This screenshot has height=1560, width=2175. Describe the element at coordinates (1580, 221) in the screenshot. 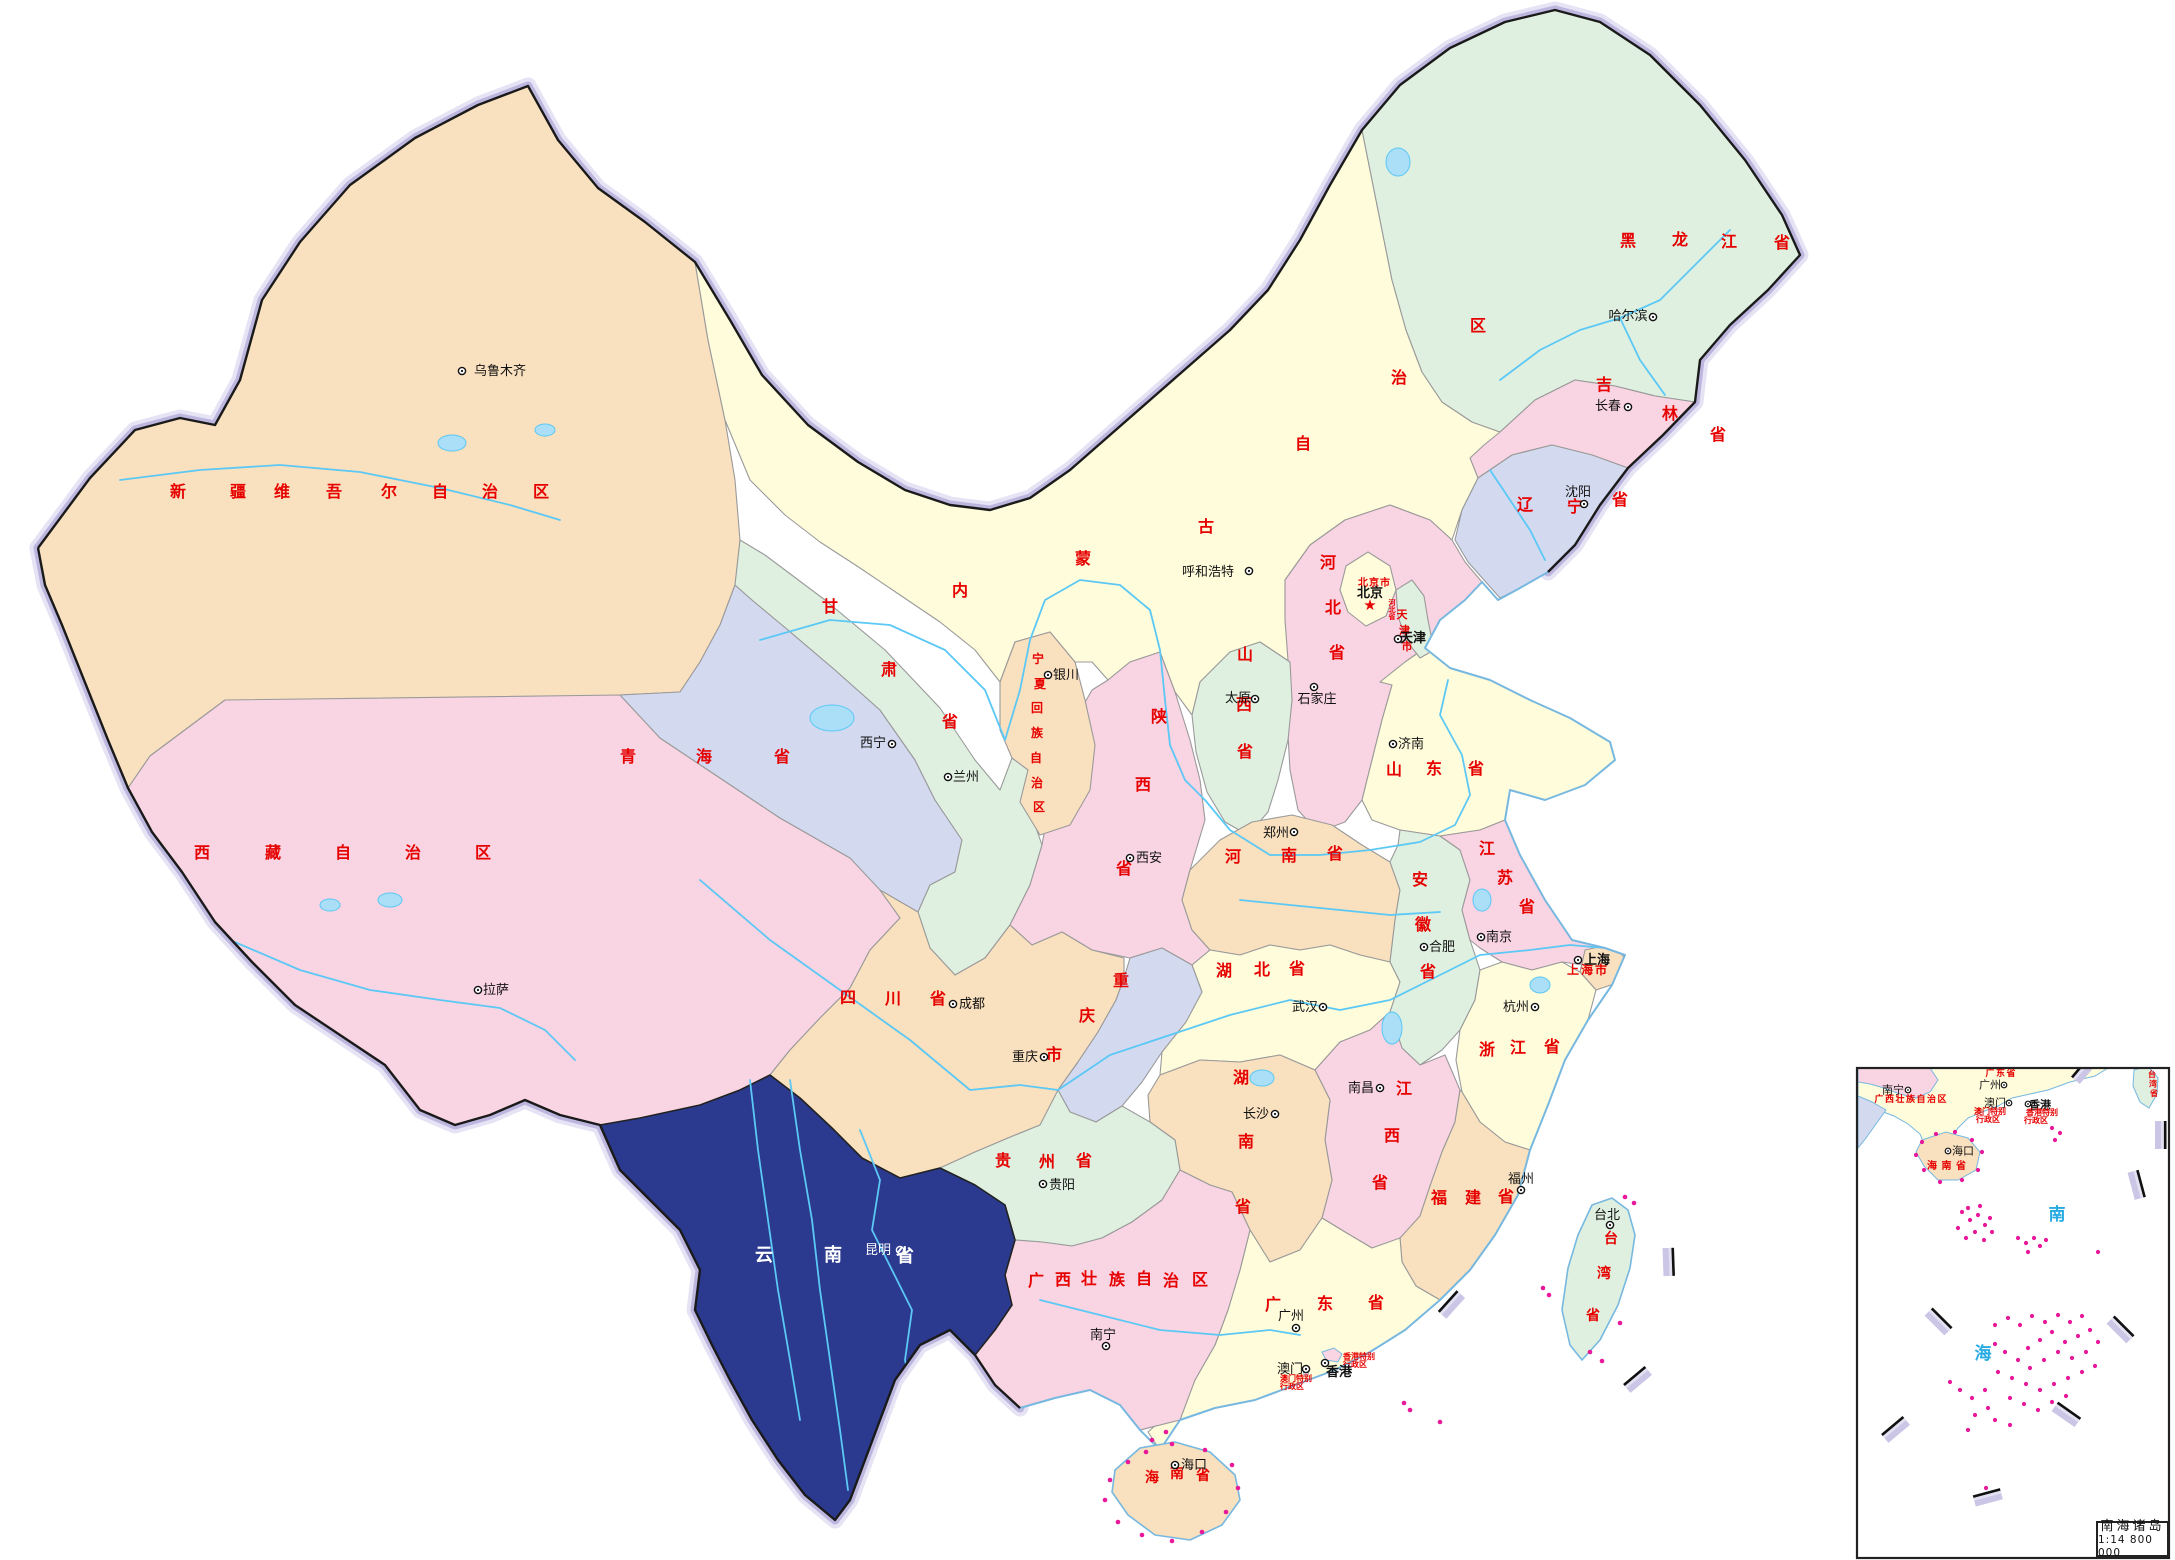

I see `province-heilongjiang` at that location.